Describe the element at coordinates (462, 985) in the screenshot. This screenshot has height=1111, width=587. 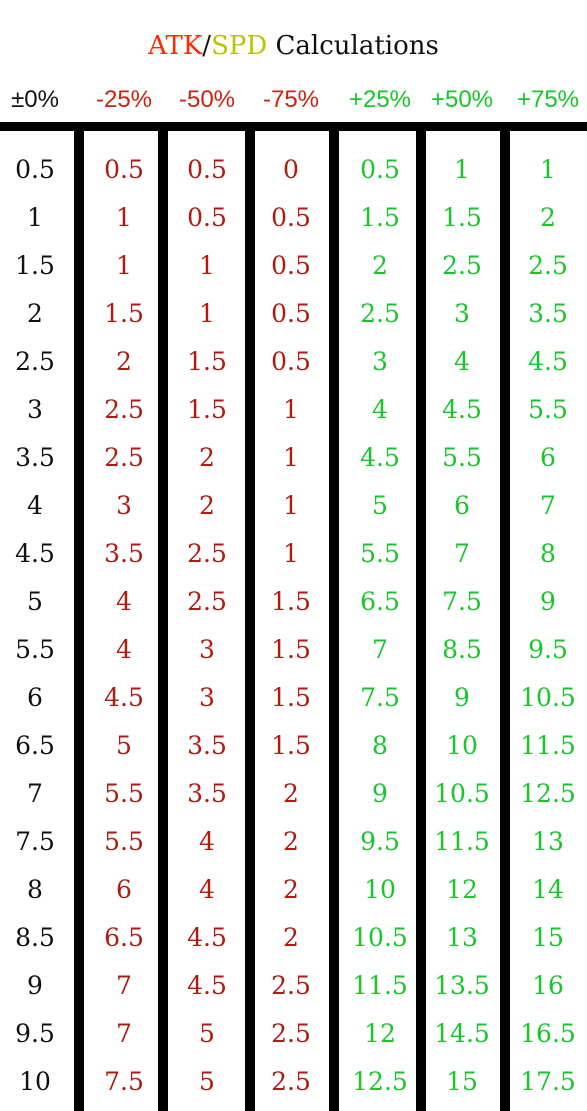
I see `table-cell: 13.5` at that location.